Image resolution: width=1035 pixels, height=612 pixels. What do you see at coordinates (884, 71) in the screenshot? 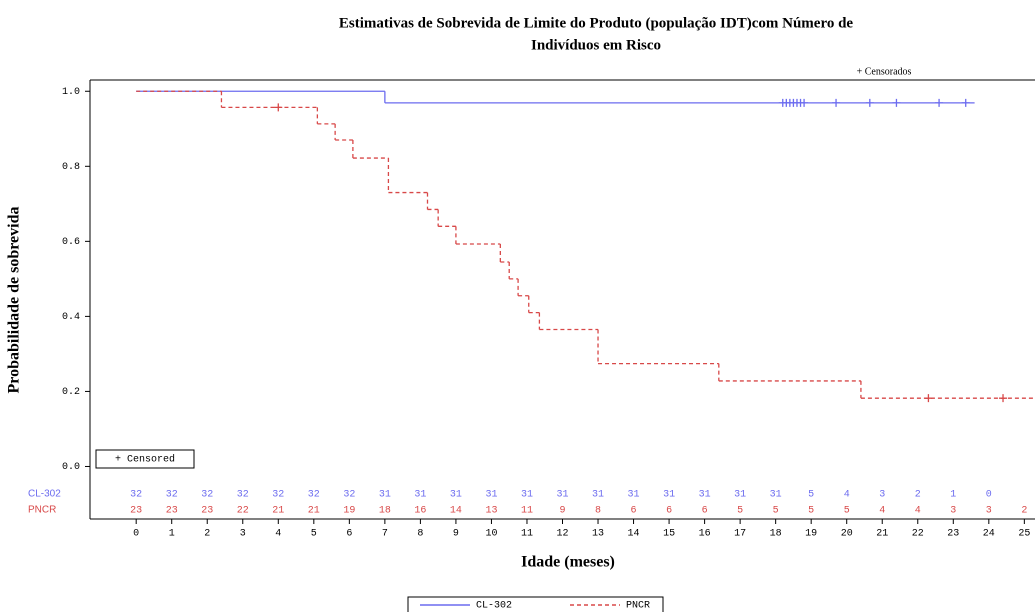
I see `censor-note: + Censorados` at bounding box center [884, 71].